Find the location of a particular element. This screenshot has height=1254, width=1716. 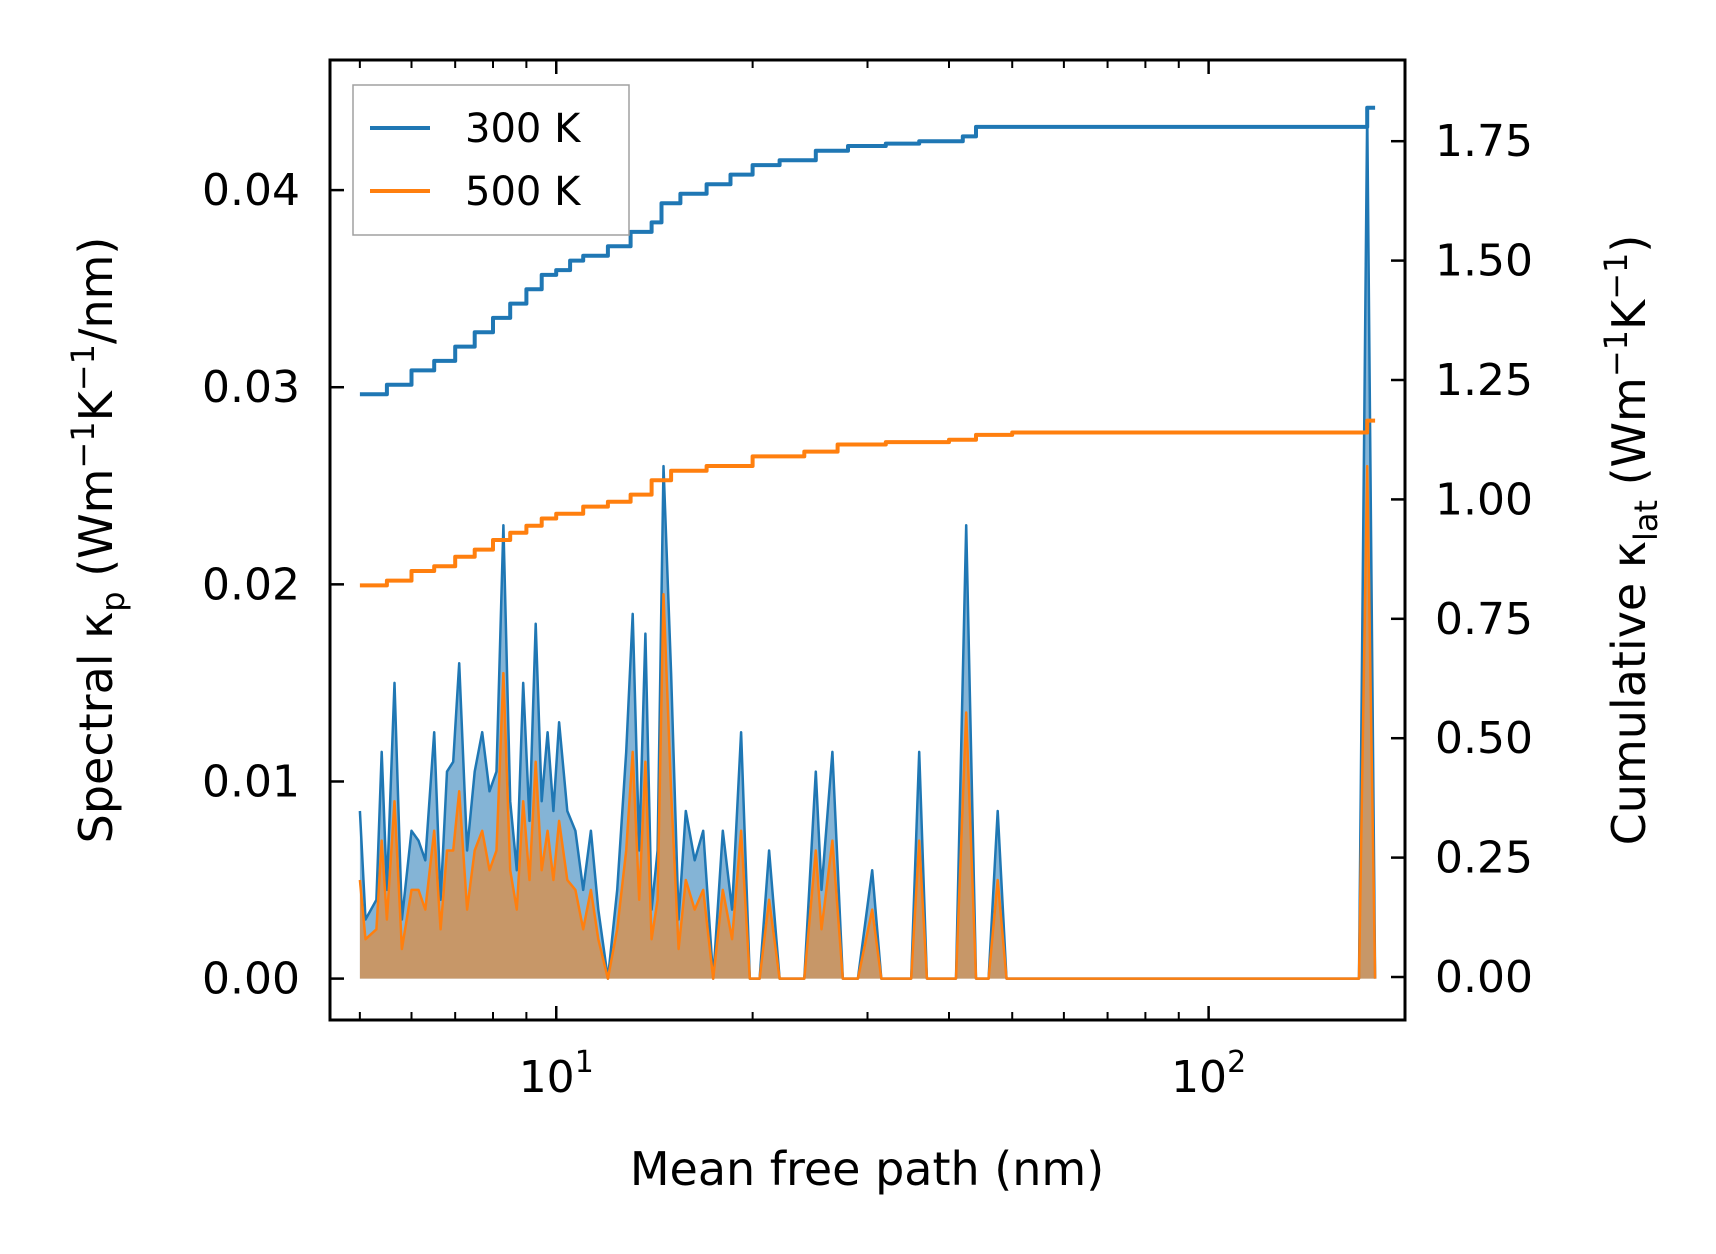

cumulative-line-500k is located at coordinates (867, 503).